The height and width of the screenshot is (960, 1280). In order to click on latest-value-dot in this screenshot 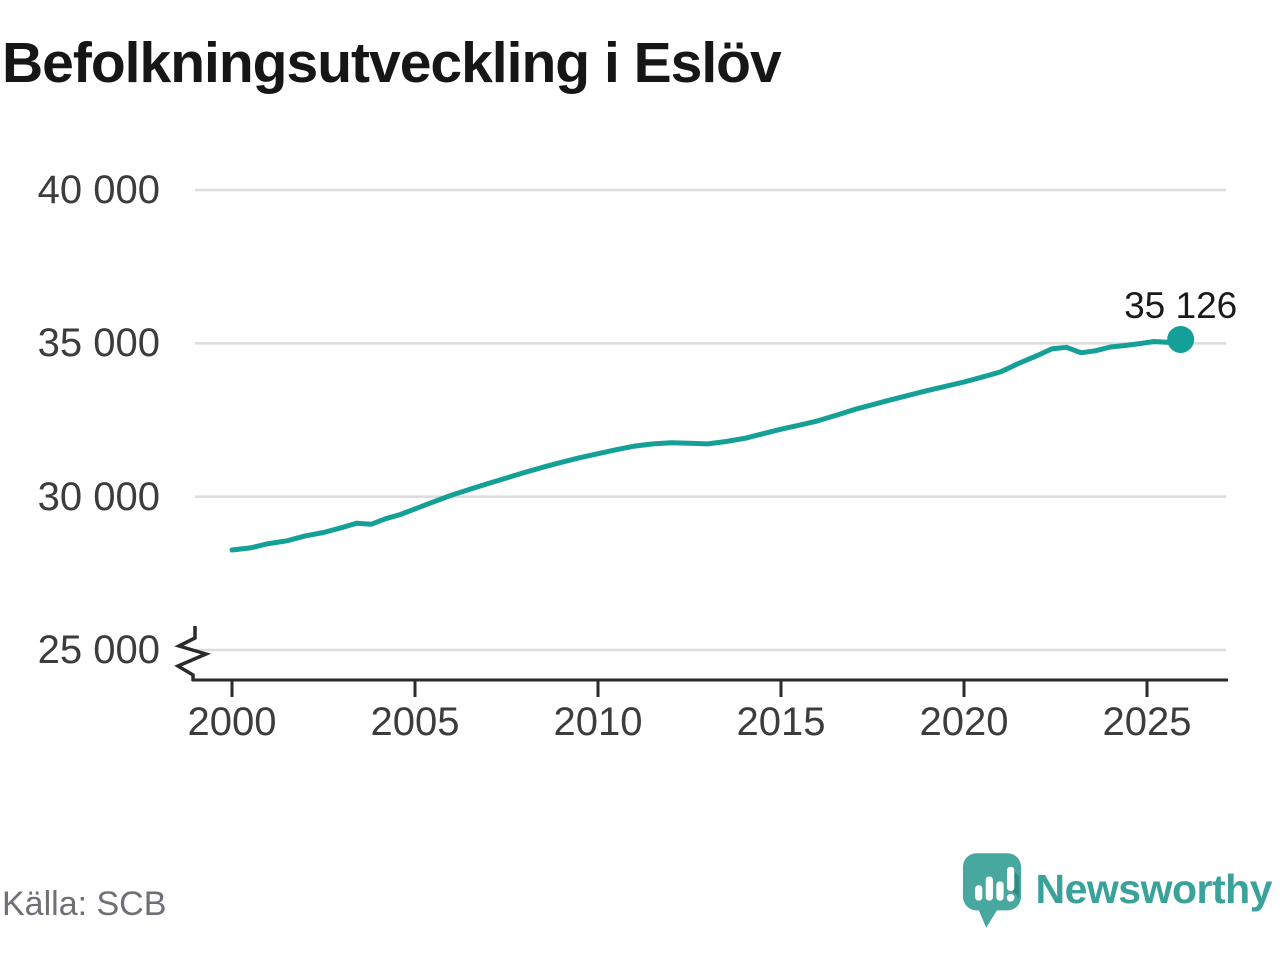, I will do `click(1181, 339)`.